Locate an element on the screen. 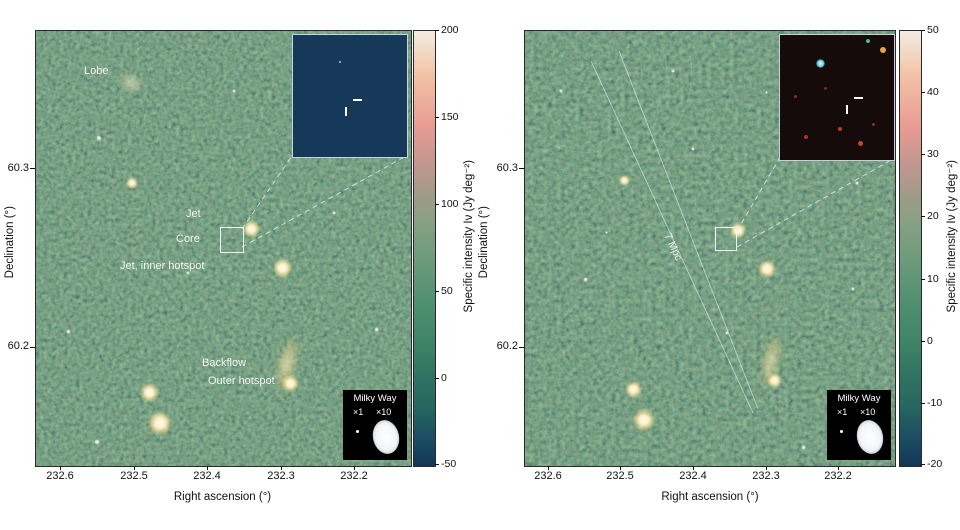 The width and height of the screenshot is (960, 530). colorbar-a is located at coordinates (424, 248).